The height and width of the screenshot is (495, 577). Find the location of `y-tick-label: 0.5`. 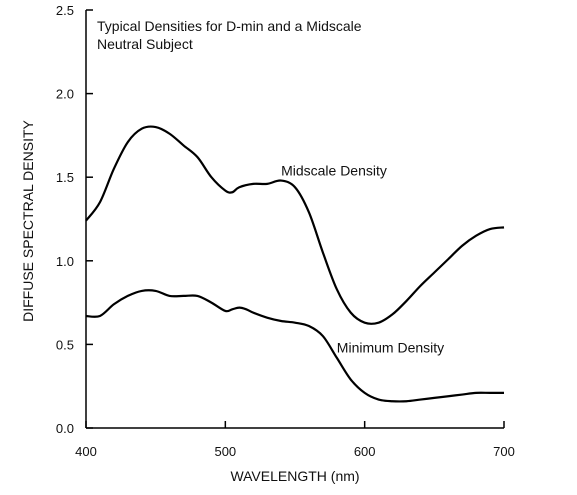

y-tick-label: 0.5 is located at coordinates (65, 344).